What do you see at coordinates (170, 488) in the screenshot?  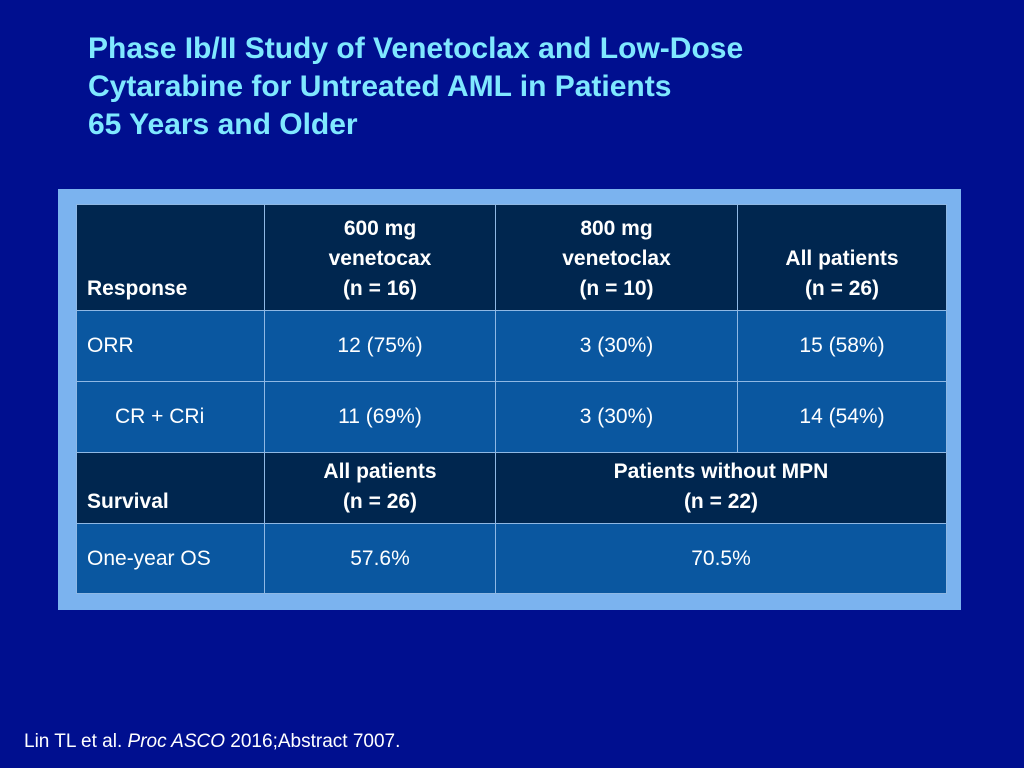 I see `survival-header-label: Survival` at bounding box center [170, 488].